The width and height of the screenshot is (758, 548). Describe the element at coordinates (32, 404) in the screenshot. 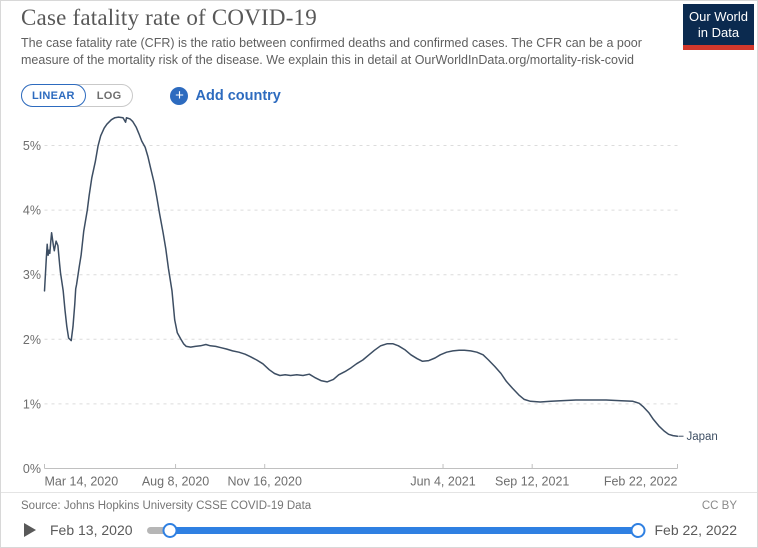

I see `y-tick-label: 1%` at that location.